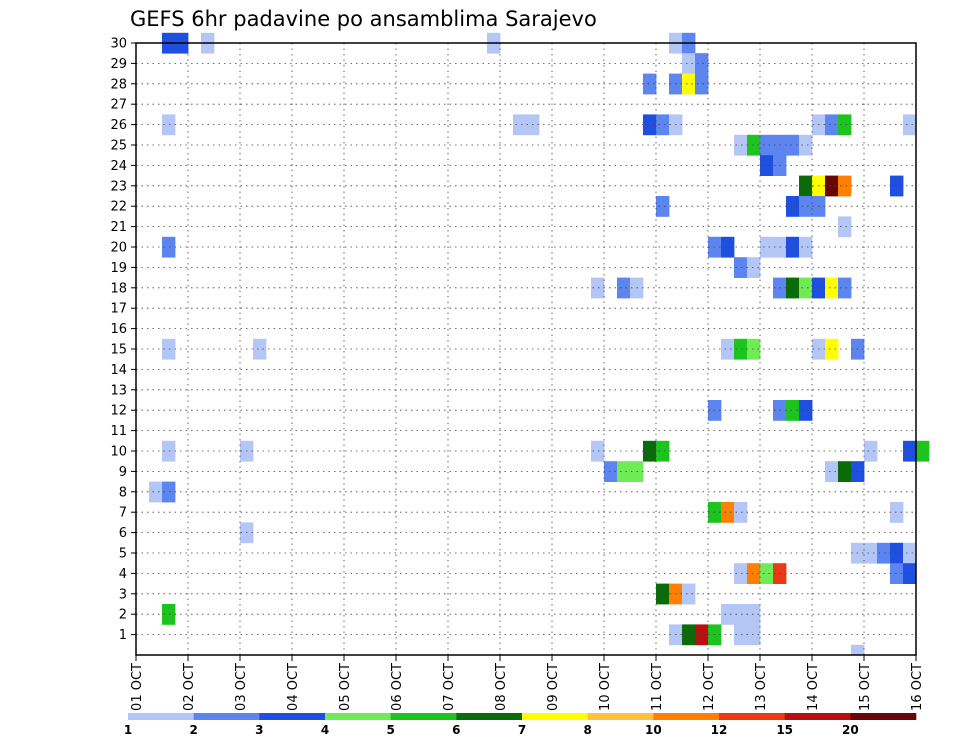 Image resolution: width=960 pixels, height=742 pixels. What do you see at coordinates (118, 84) in the screenshot?
I see `y-tick-label: 28` at bounding box center [118, 84].